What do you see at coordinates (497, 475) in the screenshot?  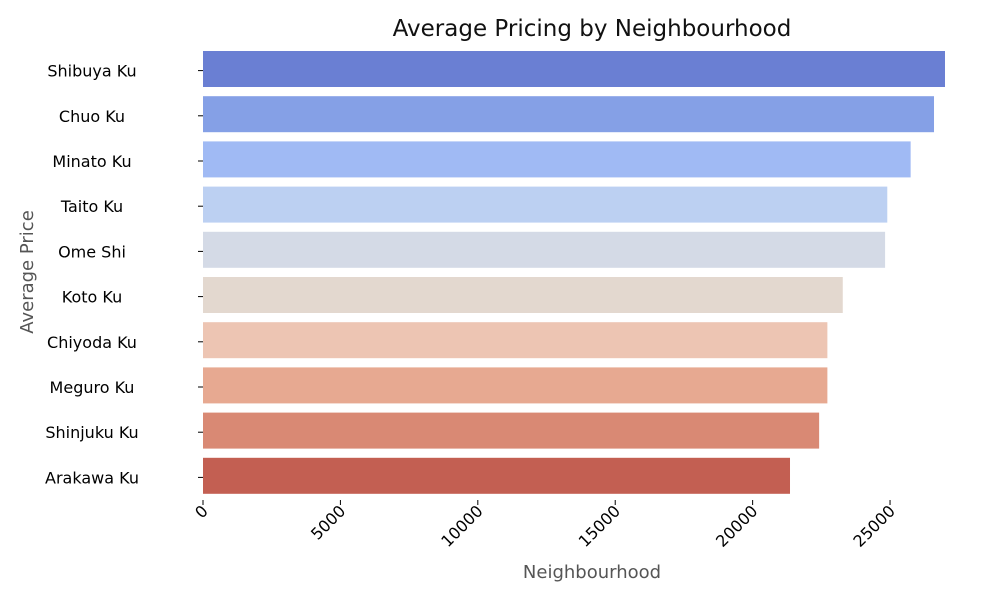 I see `bar-arakawa-ku` at bounding box center [497, 475].